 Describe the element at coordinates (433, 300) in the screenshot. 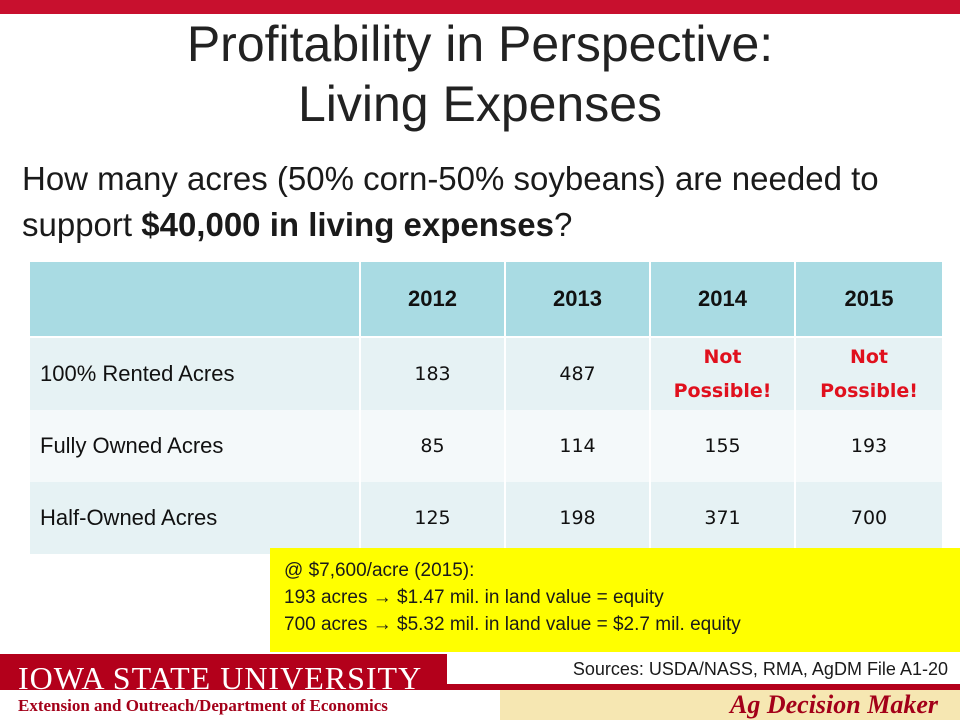

I see `column-header-2012: 2012` at that location.